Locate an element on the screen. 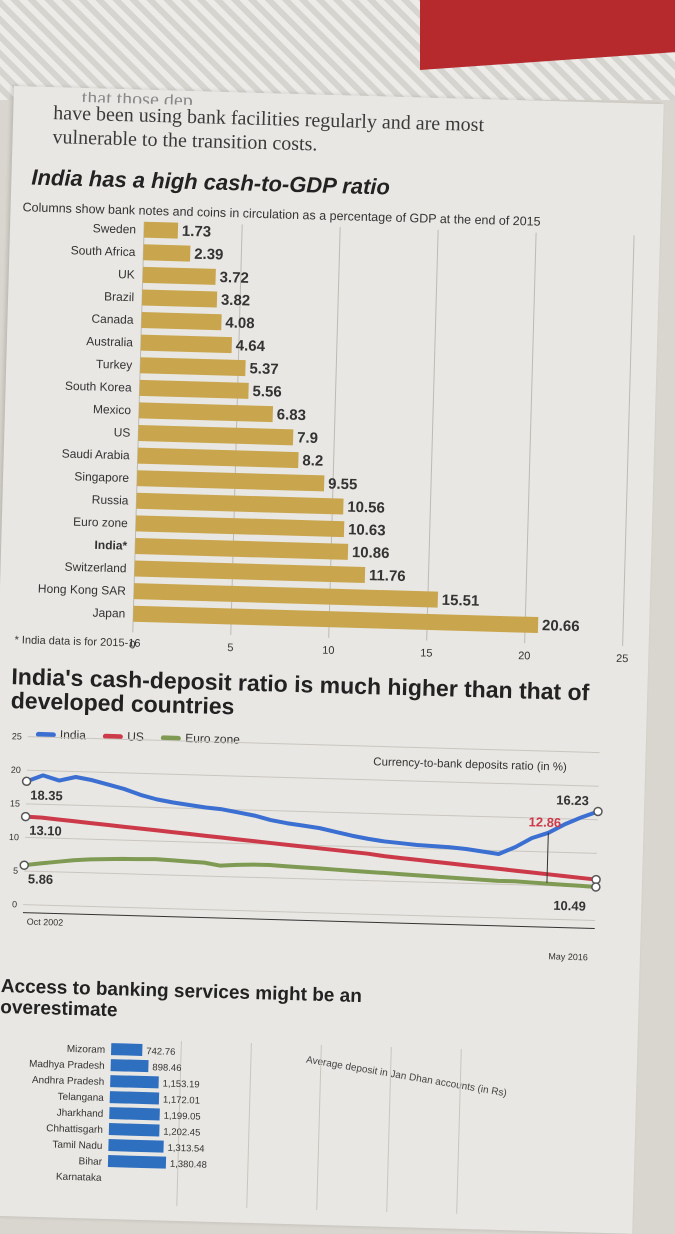  category-label: Brazil is located at coordinates (119, 296).